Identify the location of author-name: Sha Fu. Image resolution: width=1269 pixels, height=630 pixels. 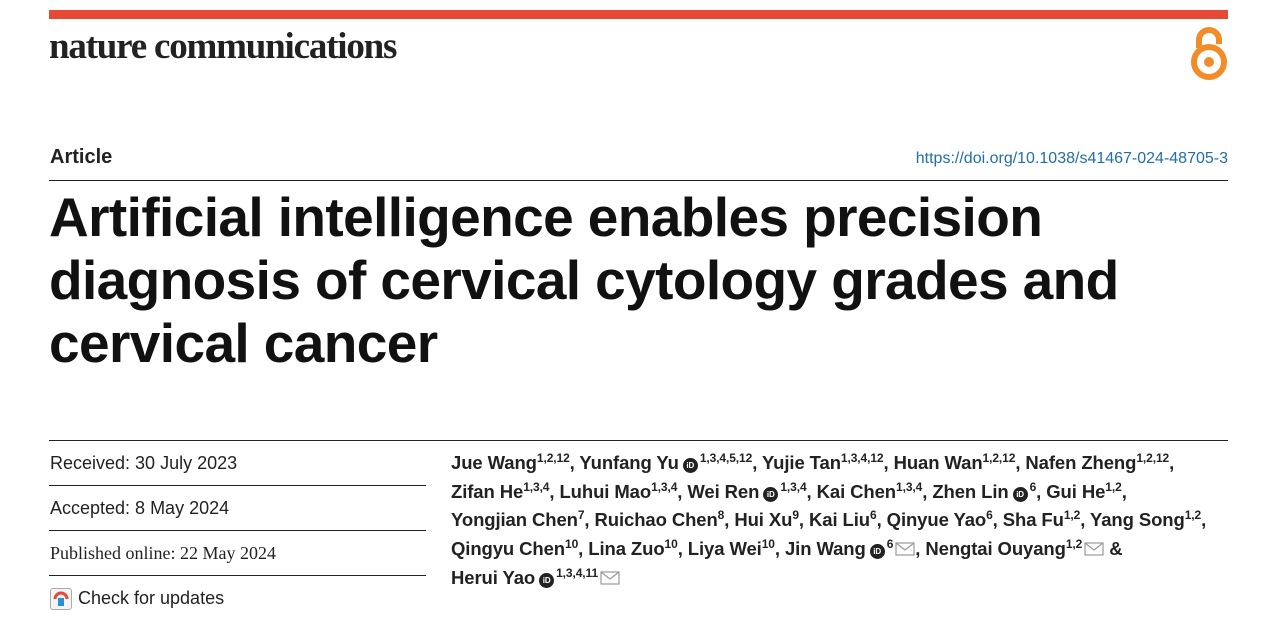
(1033, 520).